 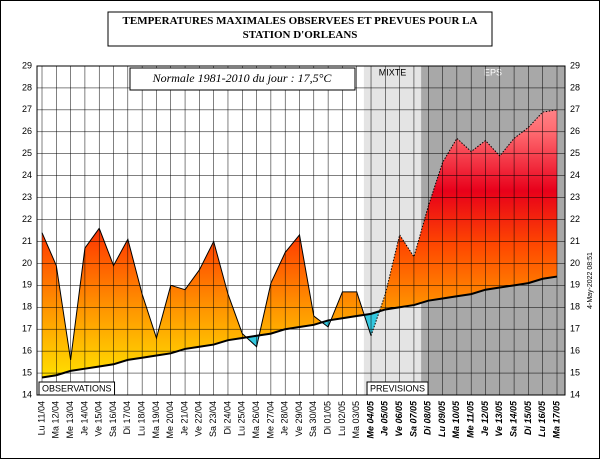 What do you see at coordinates (27, 153) in the screenshot?
I see `y-tick-label: 25` at bounding box center [27, 153].